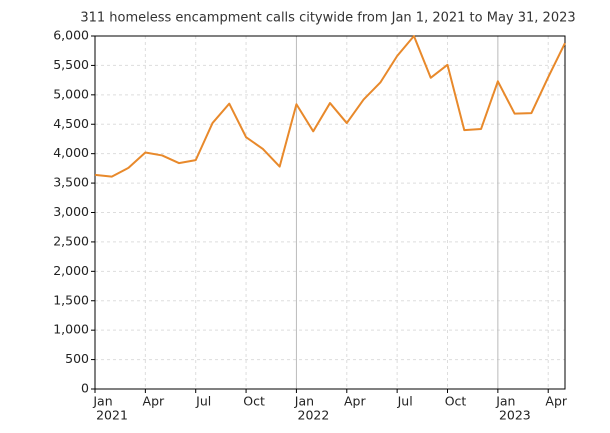  I want to click on y-tick-label: 5,000, so click(71, 93).